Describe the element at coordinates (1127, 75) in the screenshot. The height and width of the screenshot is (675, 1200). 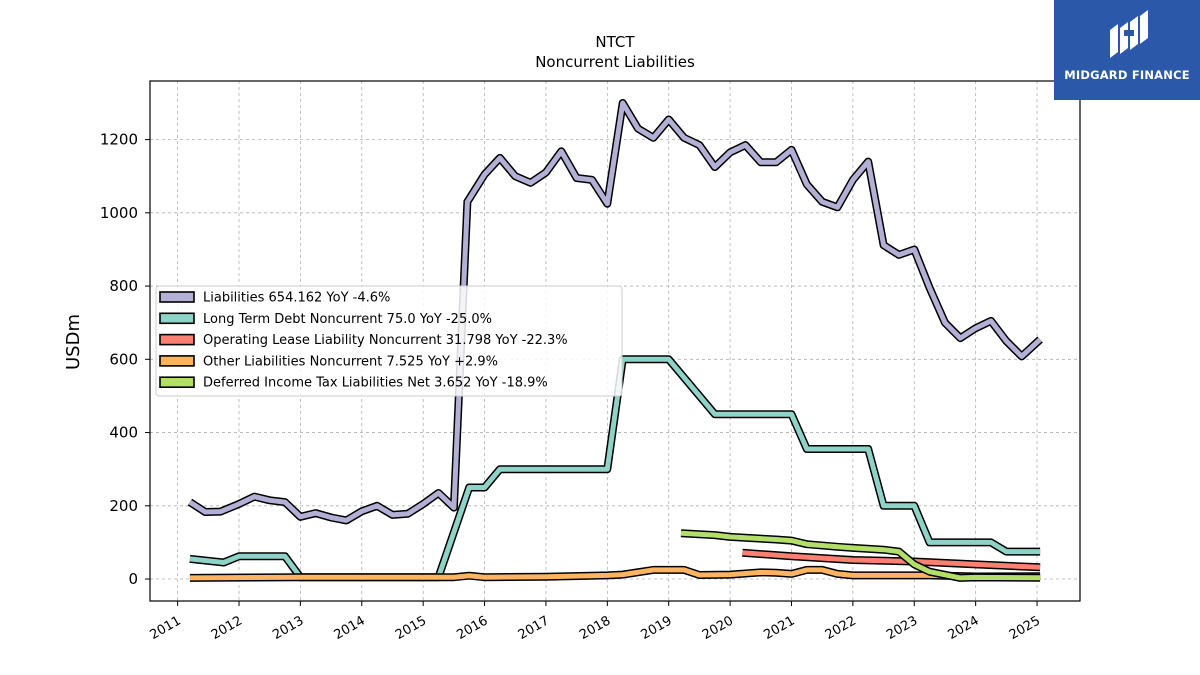
I see `brand-name: MIDGARD FINANCE` at that location.